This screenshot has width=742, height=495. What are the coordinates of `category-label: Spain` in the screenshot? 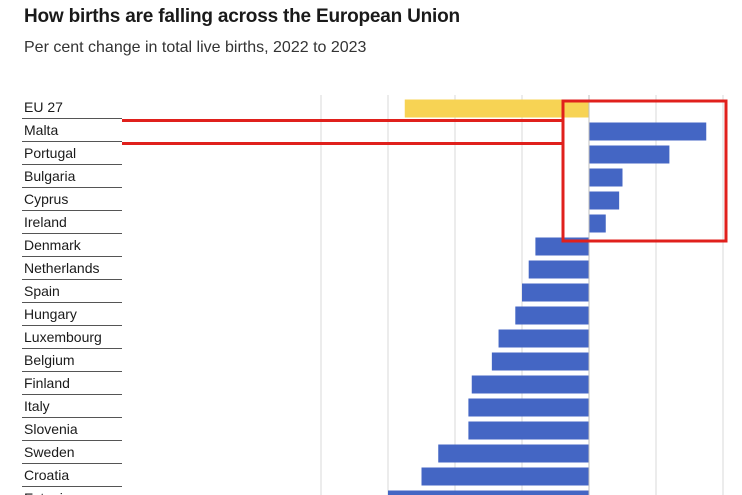 It's located at (42, 291).